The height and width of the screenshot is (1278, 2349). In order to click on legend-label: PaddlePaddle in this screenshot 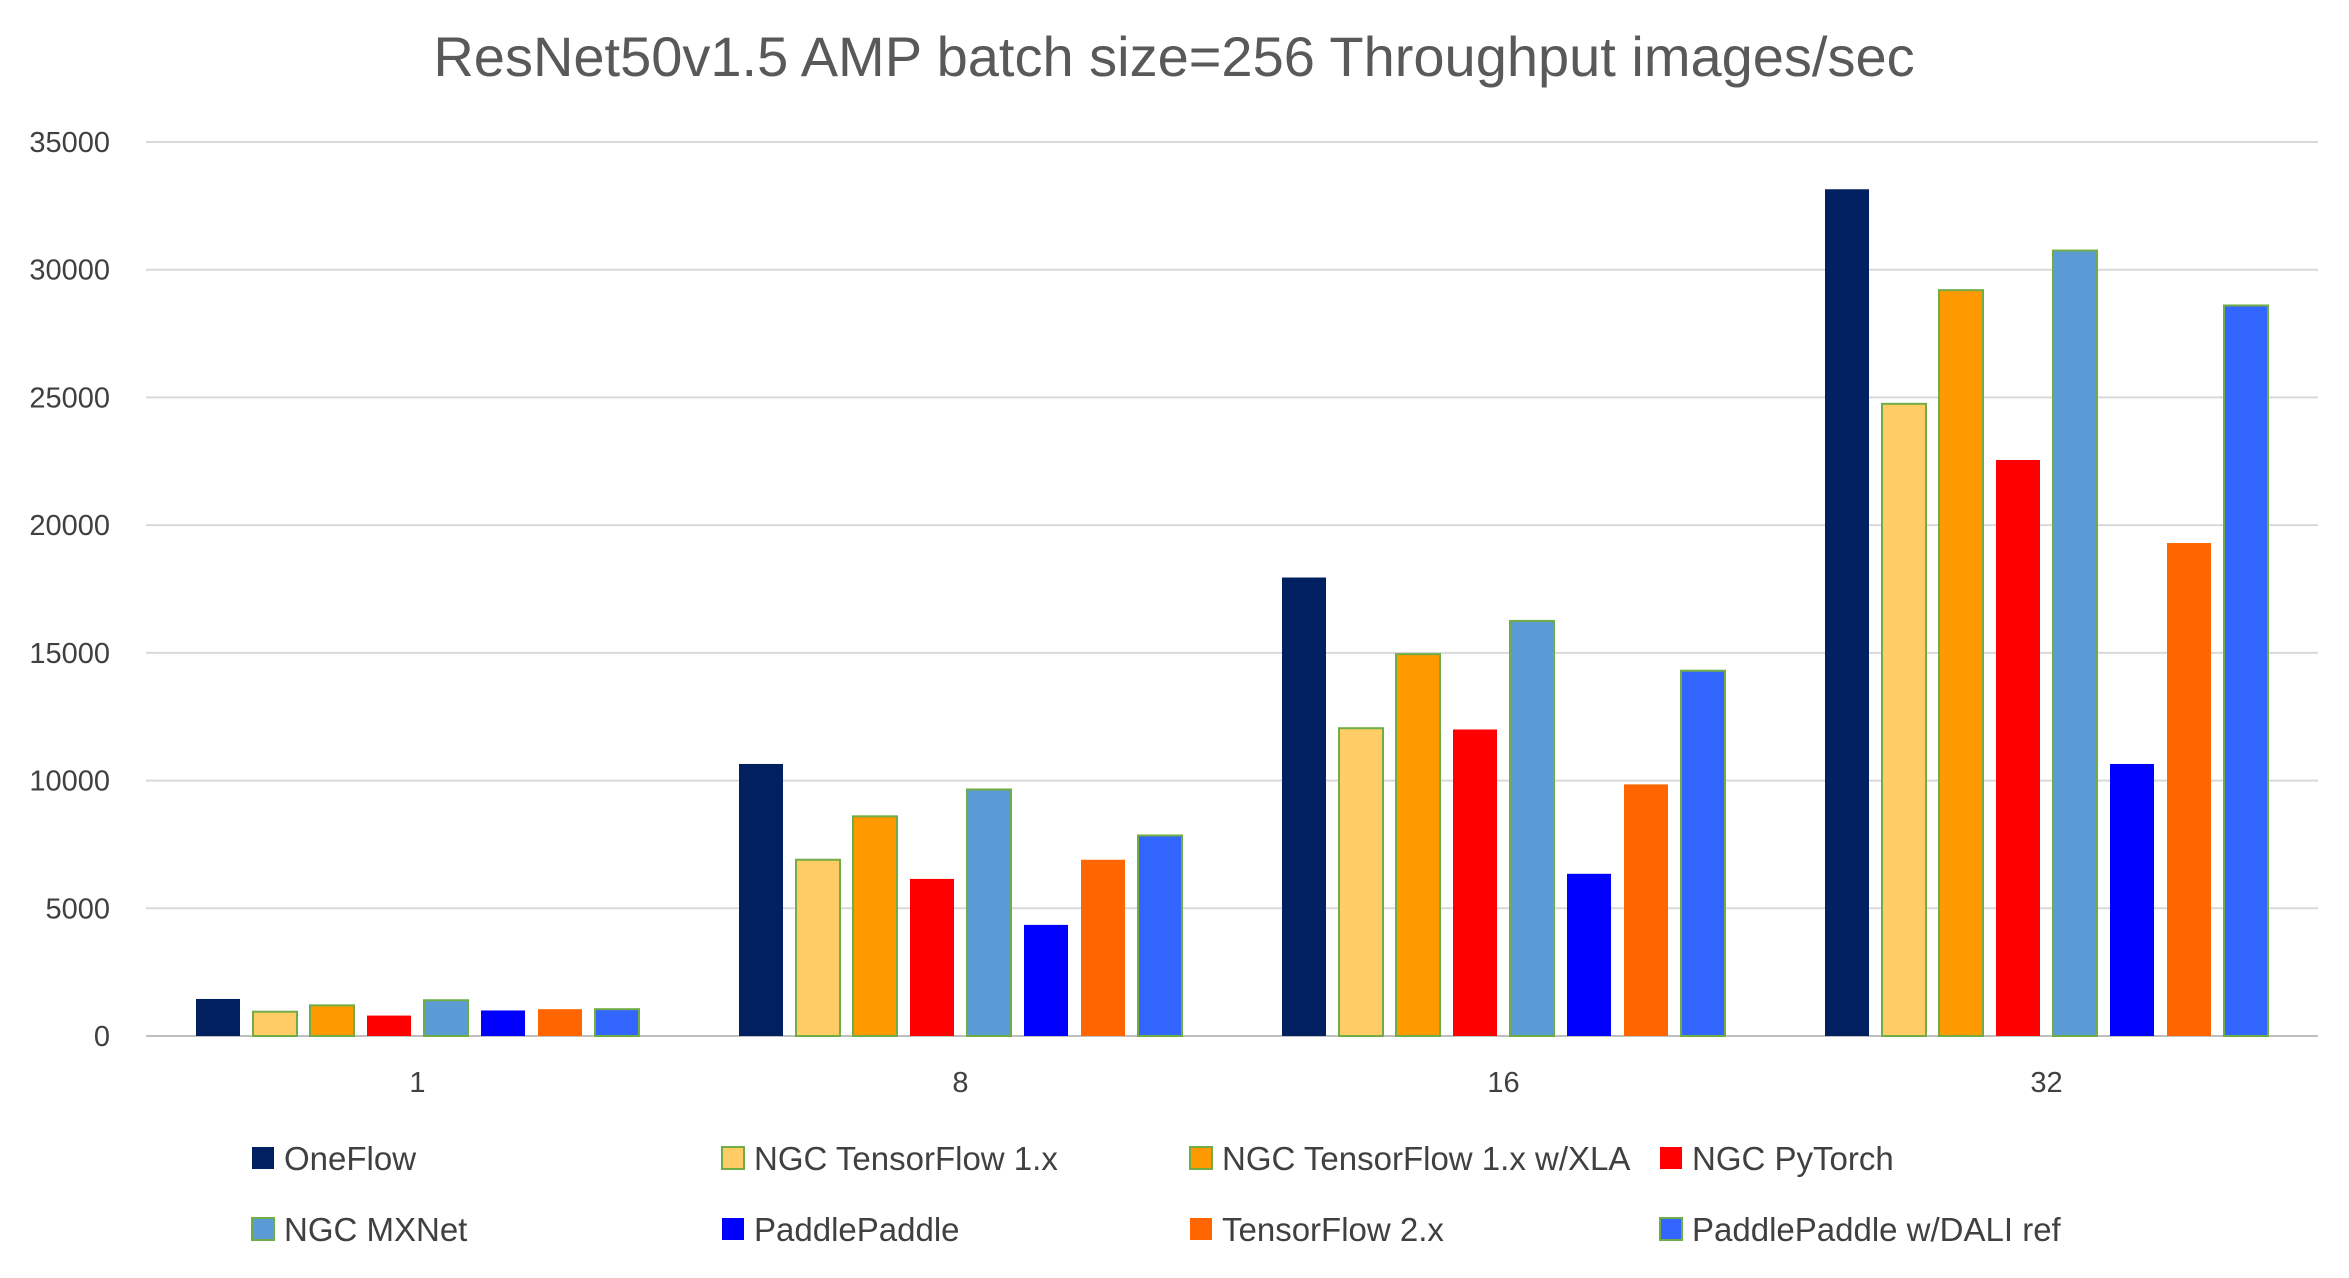, I will do `click(857, 1229)`.